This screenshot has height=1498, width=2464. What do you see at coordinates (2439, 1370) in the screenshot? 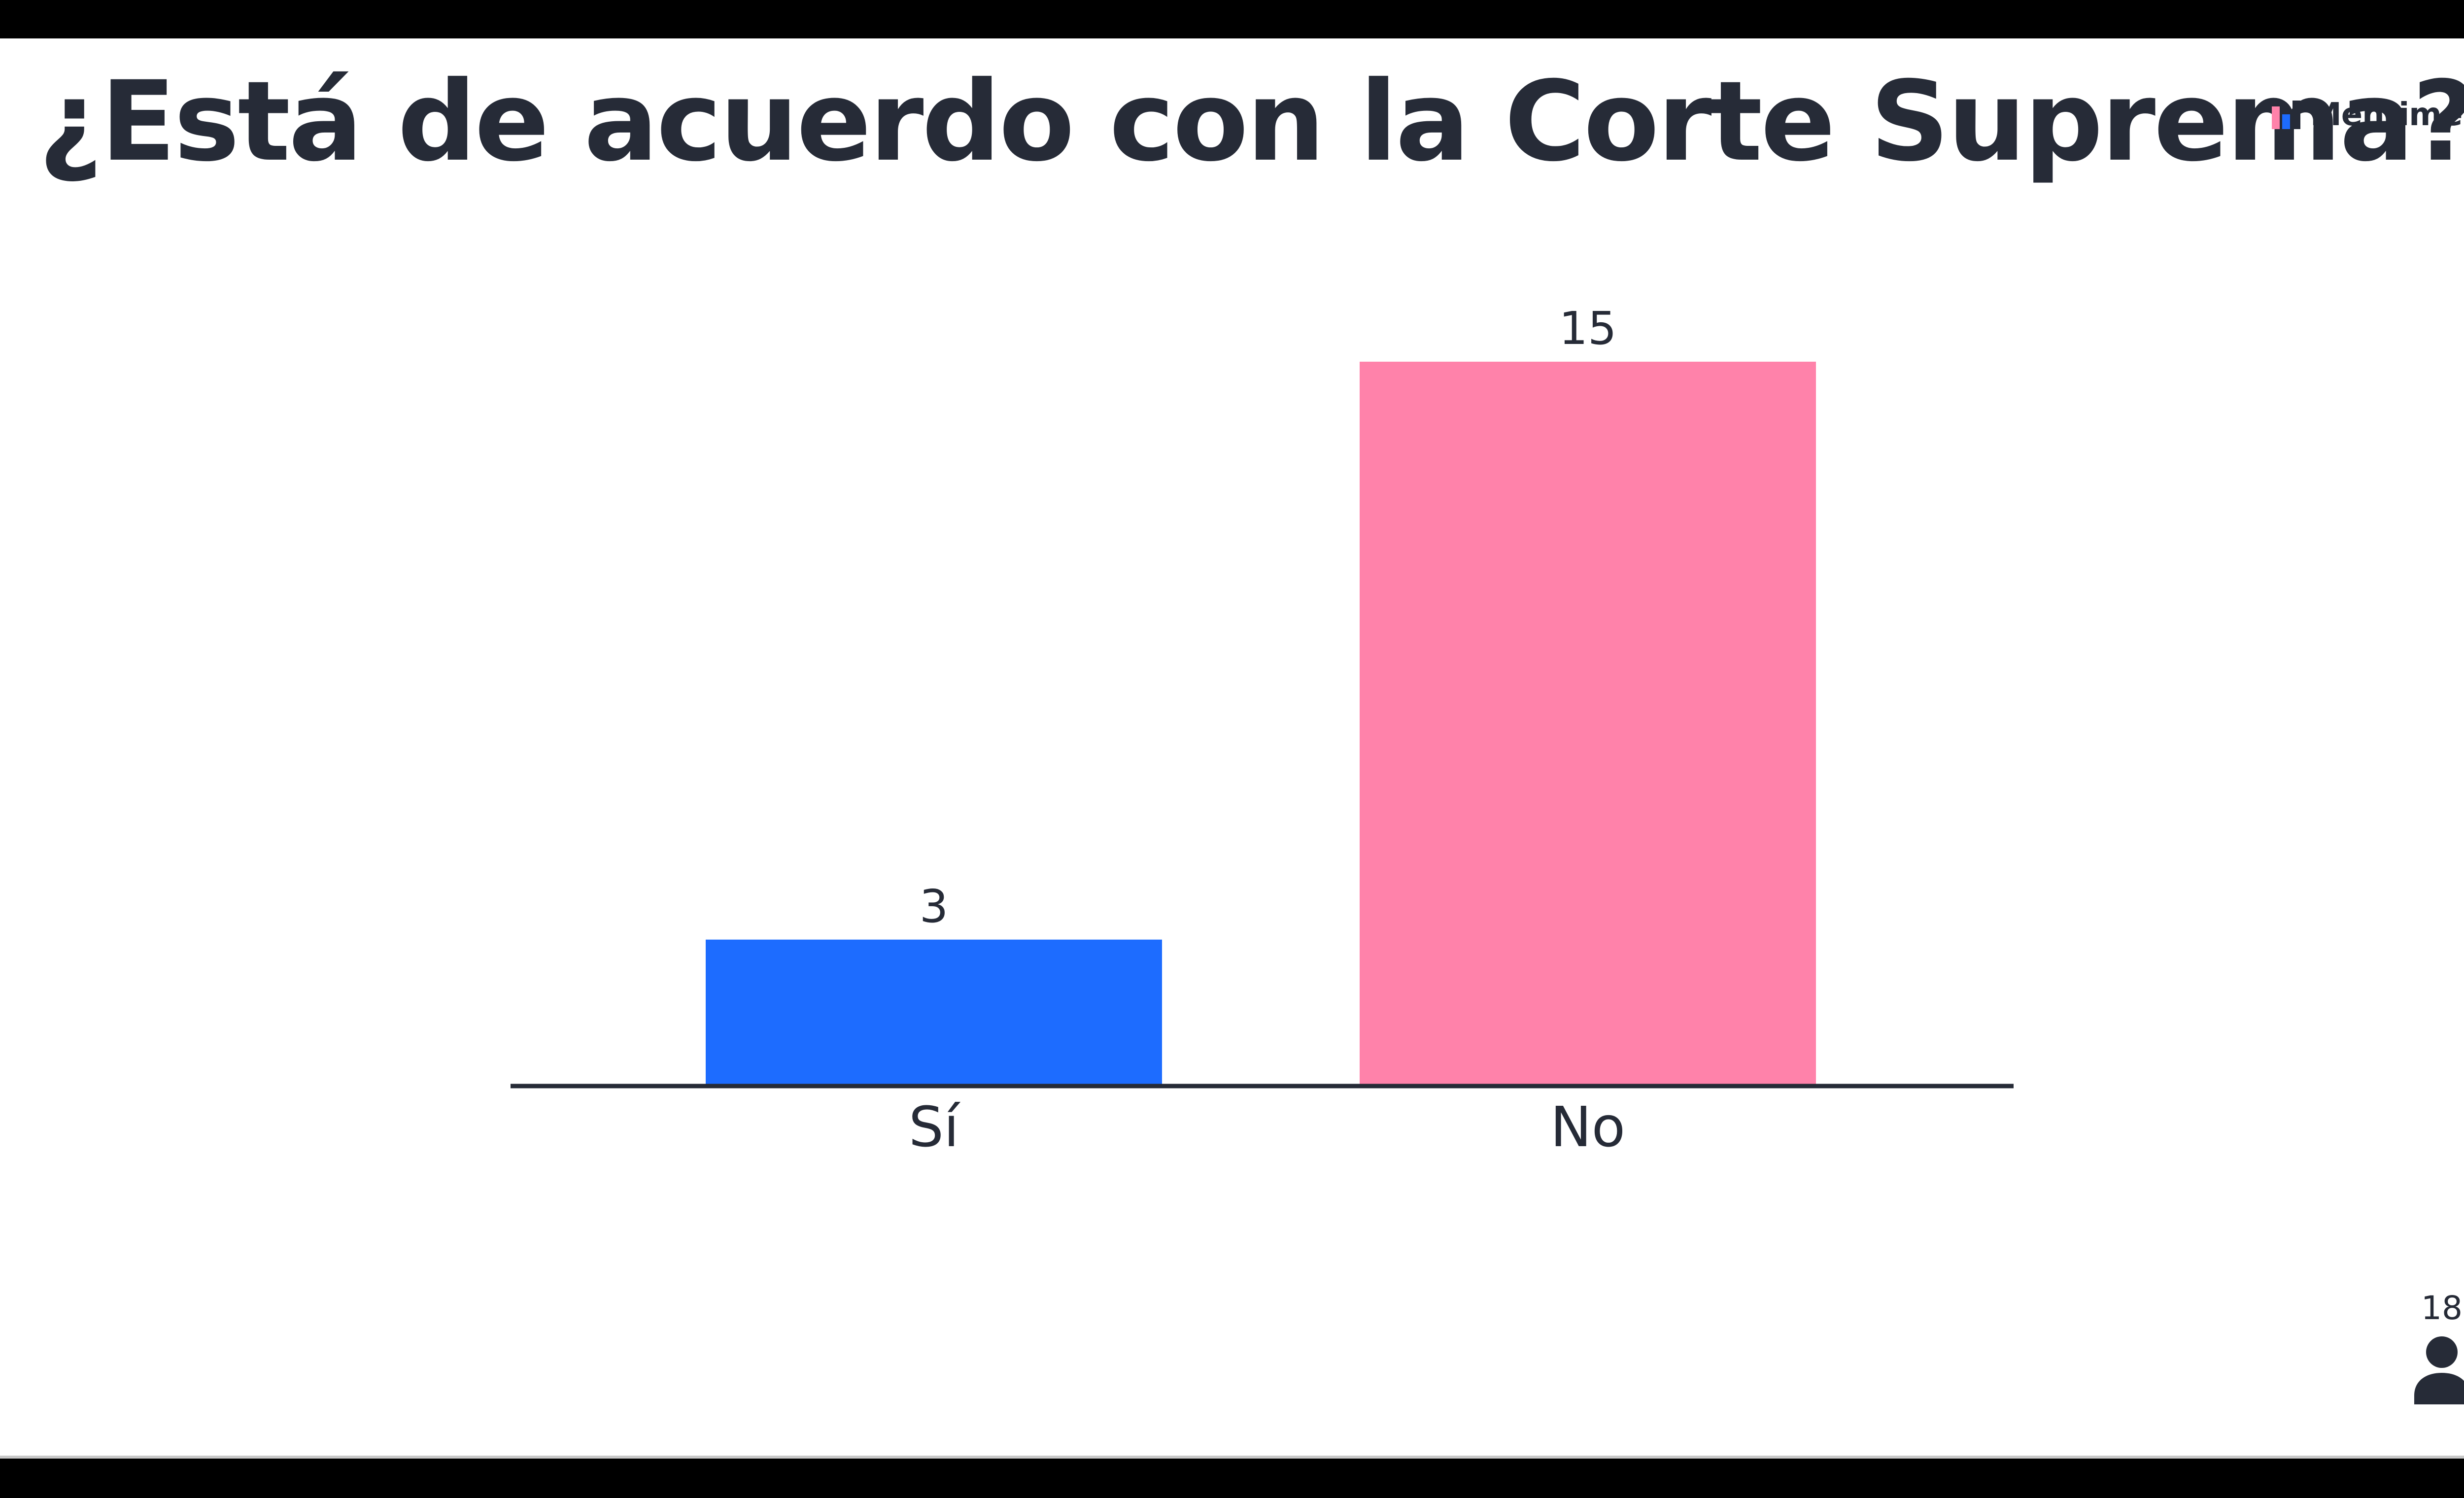
I see `person-icon` at bounding box center [2439, 1370].